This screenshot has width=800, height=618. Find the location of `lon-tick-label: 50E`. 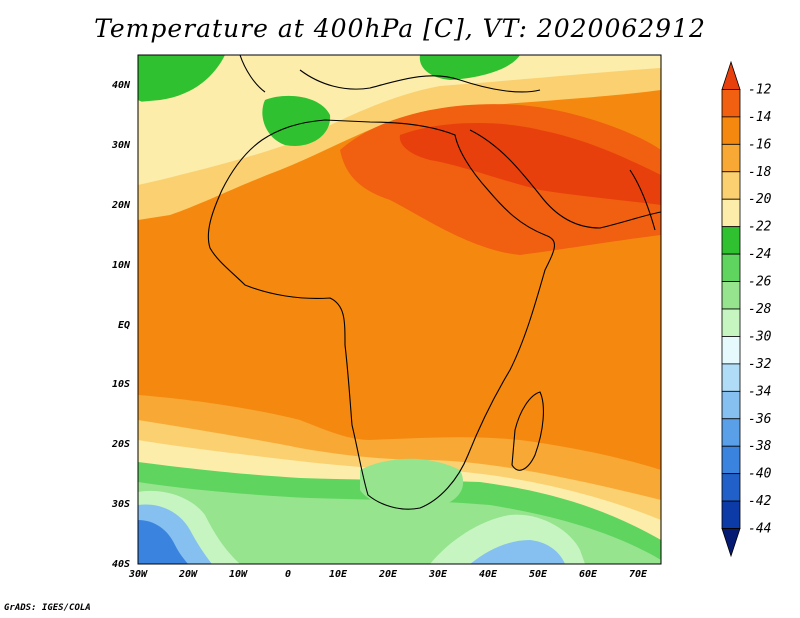

lon-tick-label: 50E is located at coordinates (538, 574).